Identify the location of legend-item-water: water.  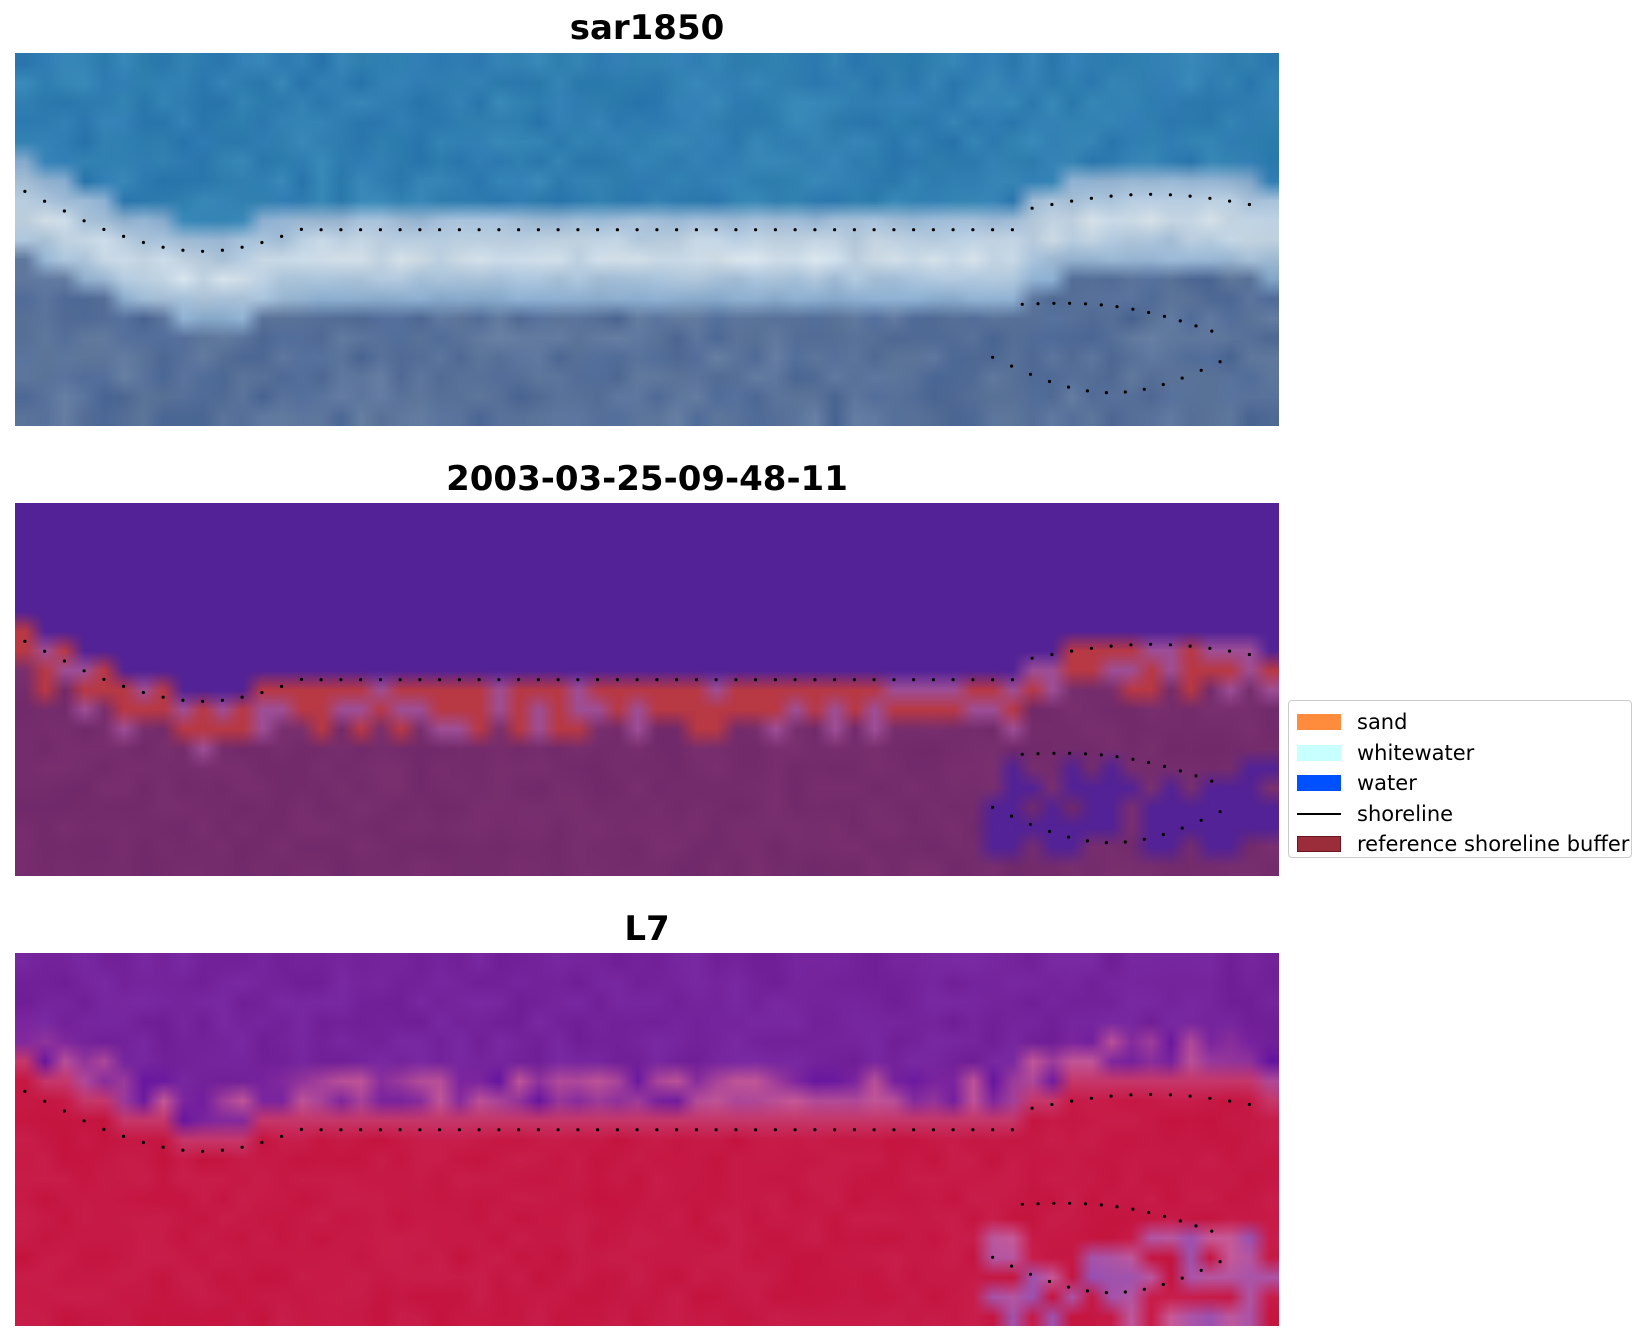
(1460, 783).